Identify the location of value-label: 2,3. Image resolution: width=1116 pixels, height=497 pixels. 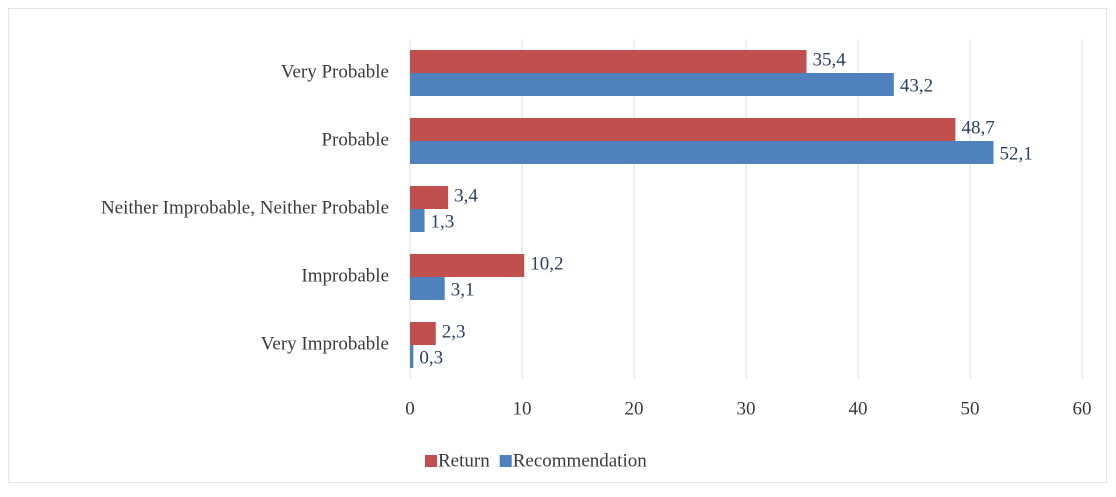
(454, 331).